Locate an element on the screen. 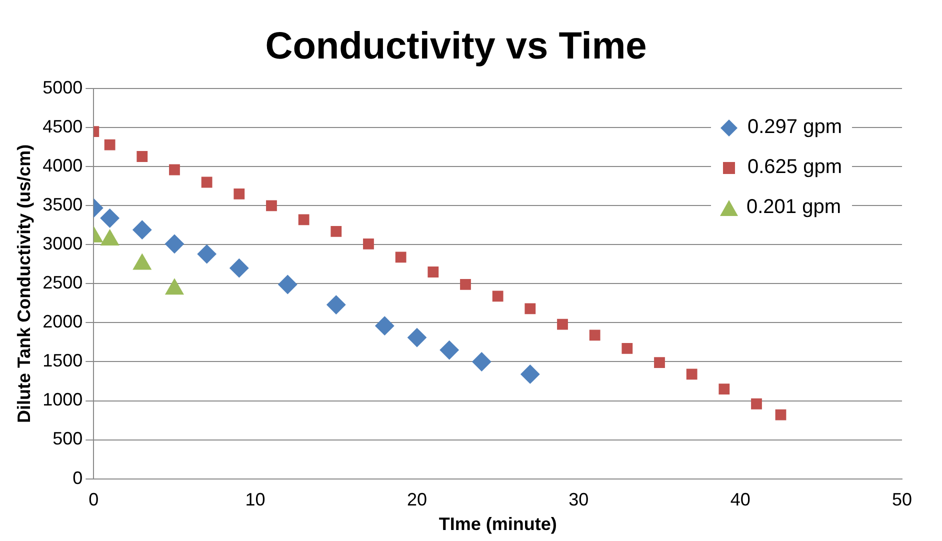 This screenshot has height=541, width=942. y-tick-label: 2500 is located at coordinates (62, 282).